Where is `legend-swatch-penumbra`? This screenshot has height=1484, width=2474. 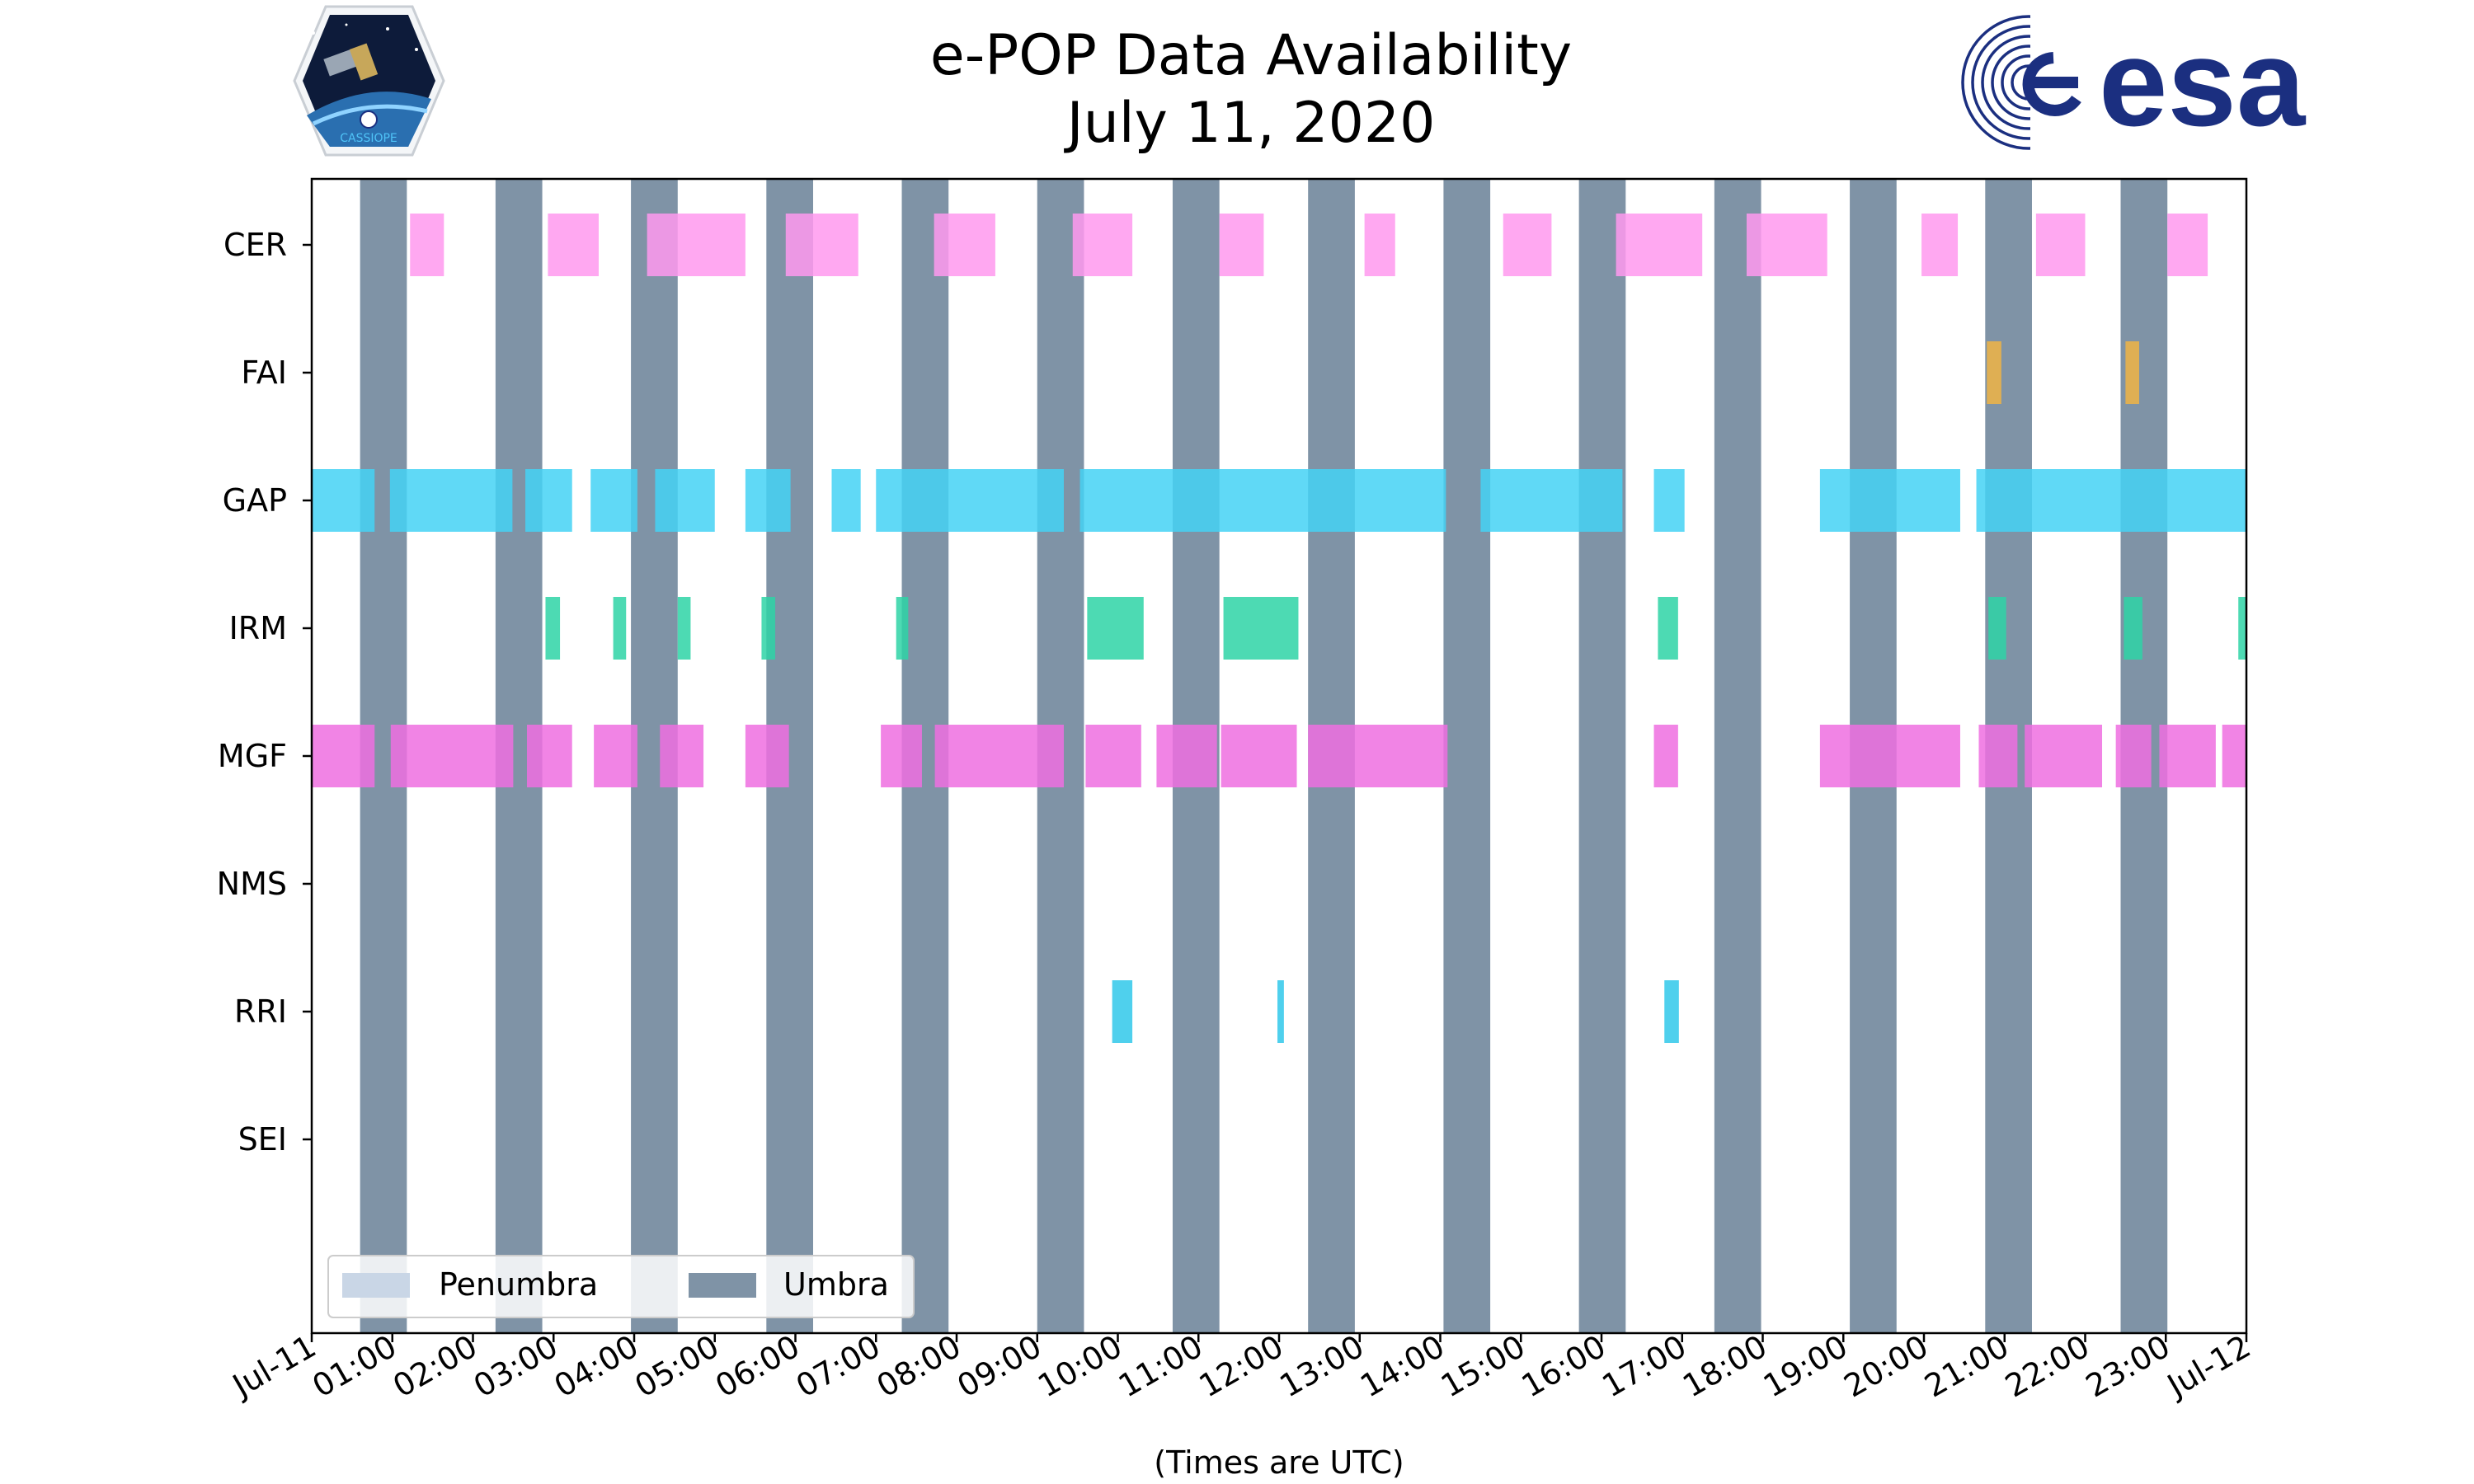
legend-swatch-penumbra is located at coordinates (376, 1285).